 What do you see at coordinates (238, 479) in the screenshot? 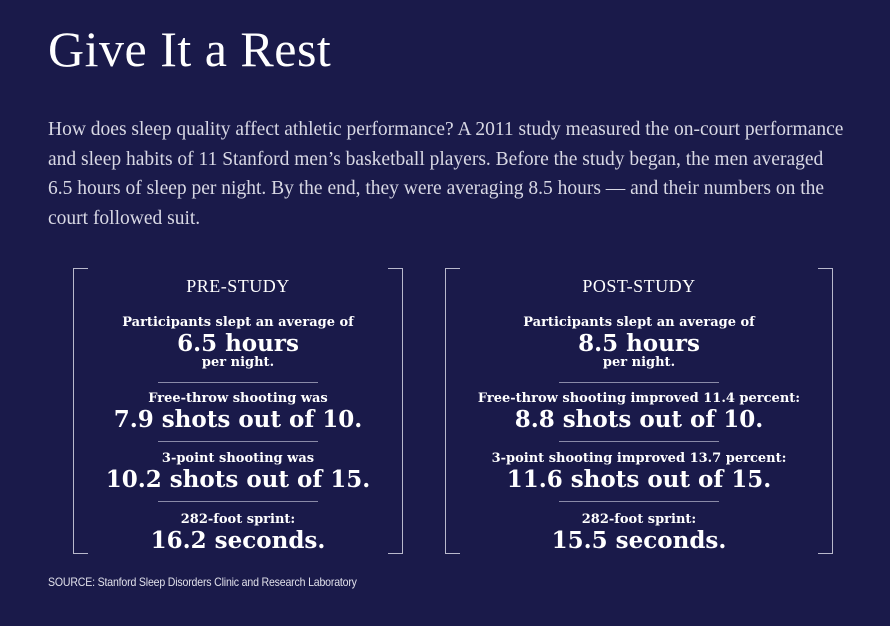
I see `three-point-value: 10.2 shots out of 15.` at bounding box center [238, 479].